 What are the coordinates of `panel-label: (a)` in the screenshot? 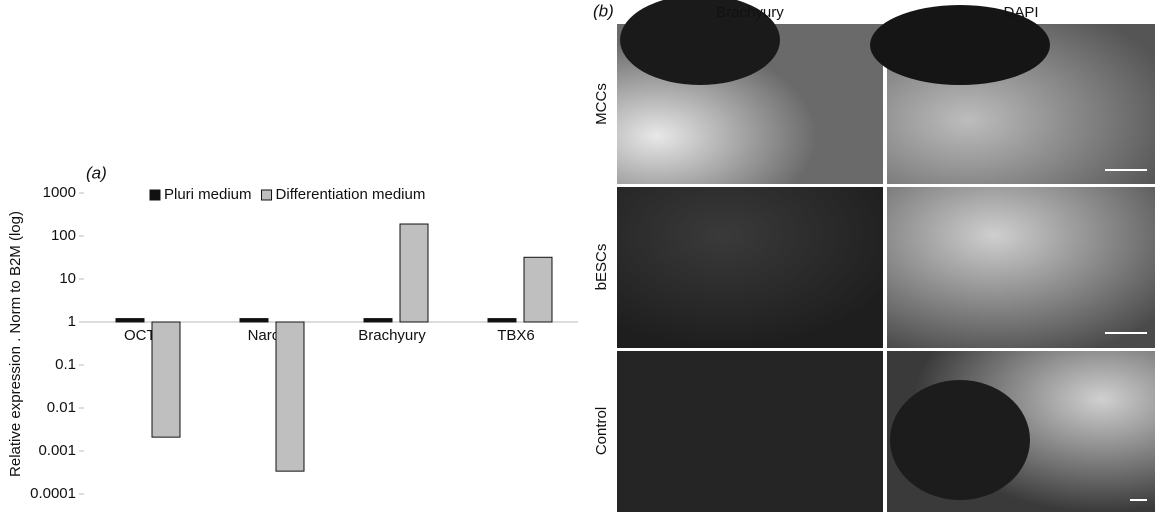 It's located at (96, 172).